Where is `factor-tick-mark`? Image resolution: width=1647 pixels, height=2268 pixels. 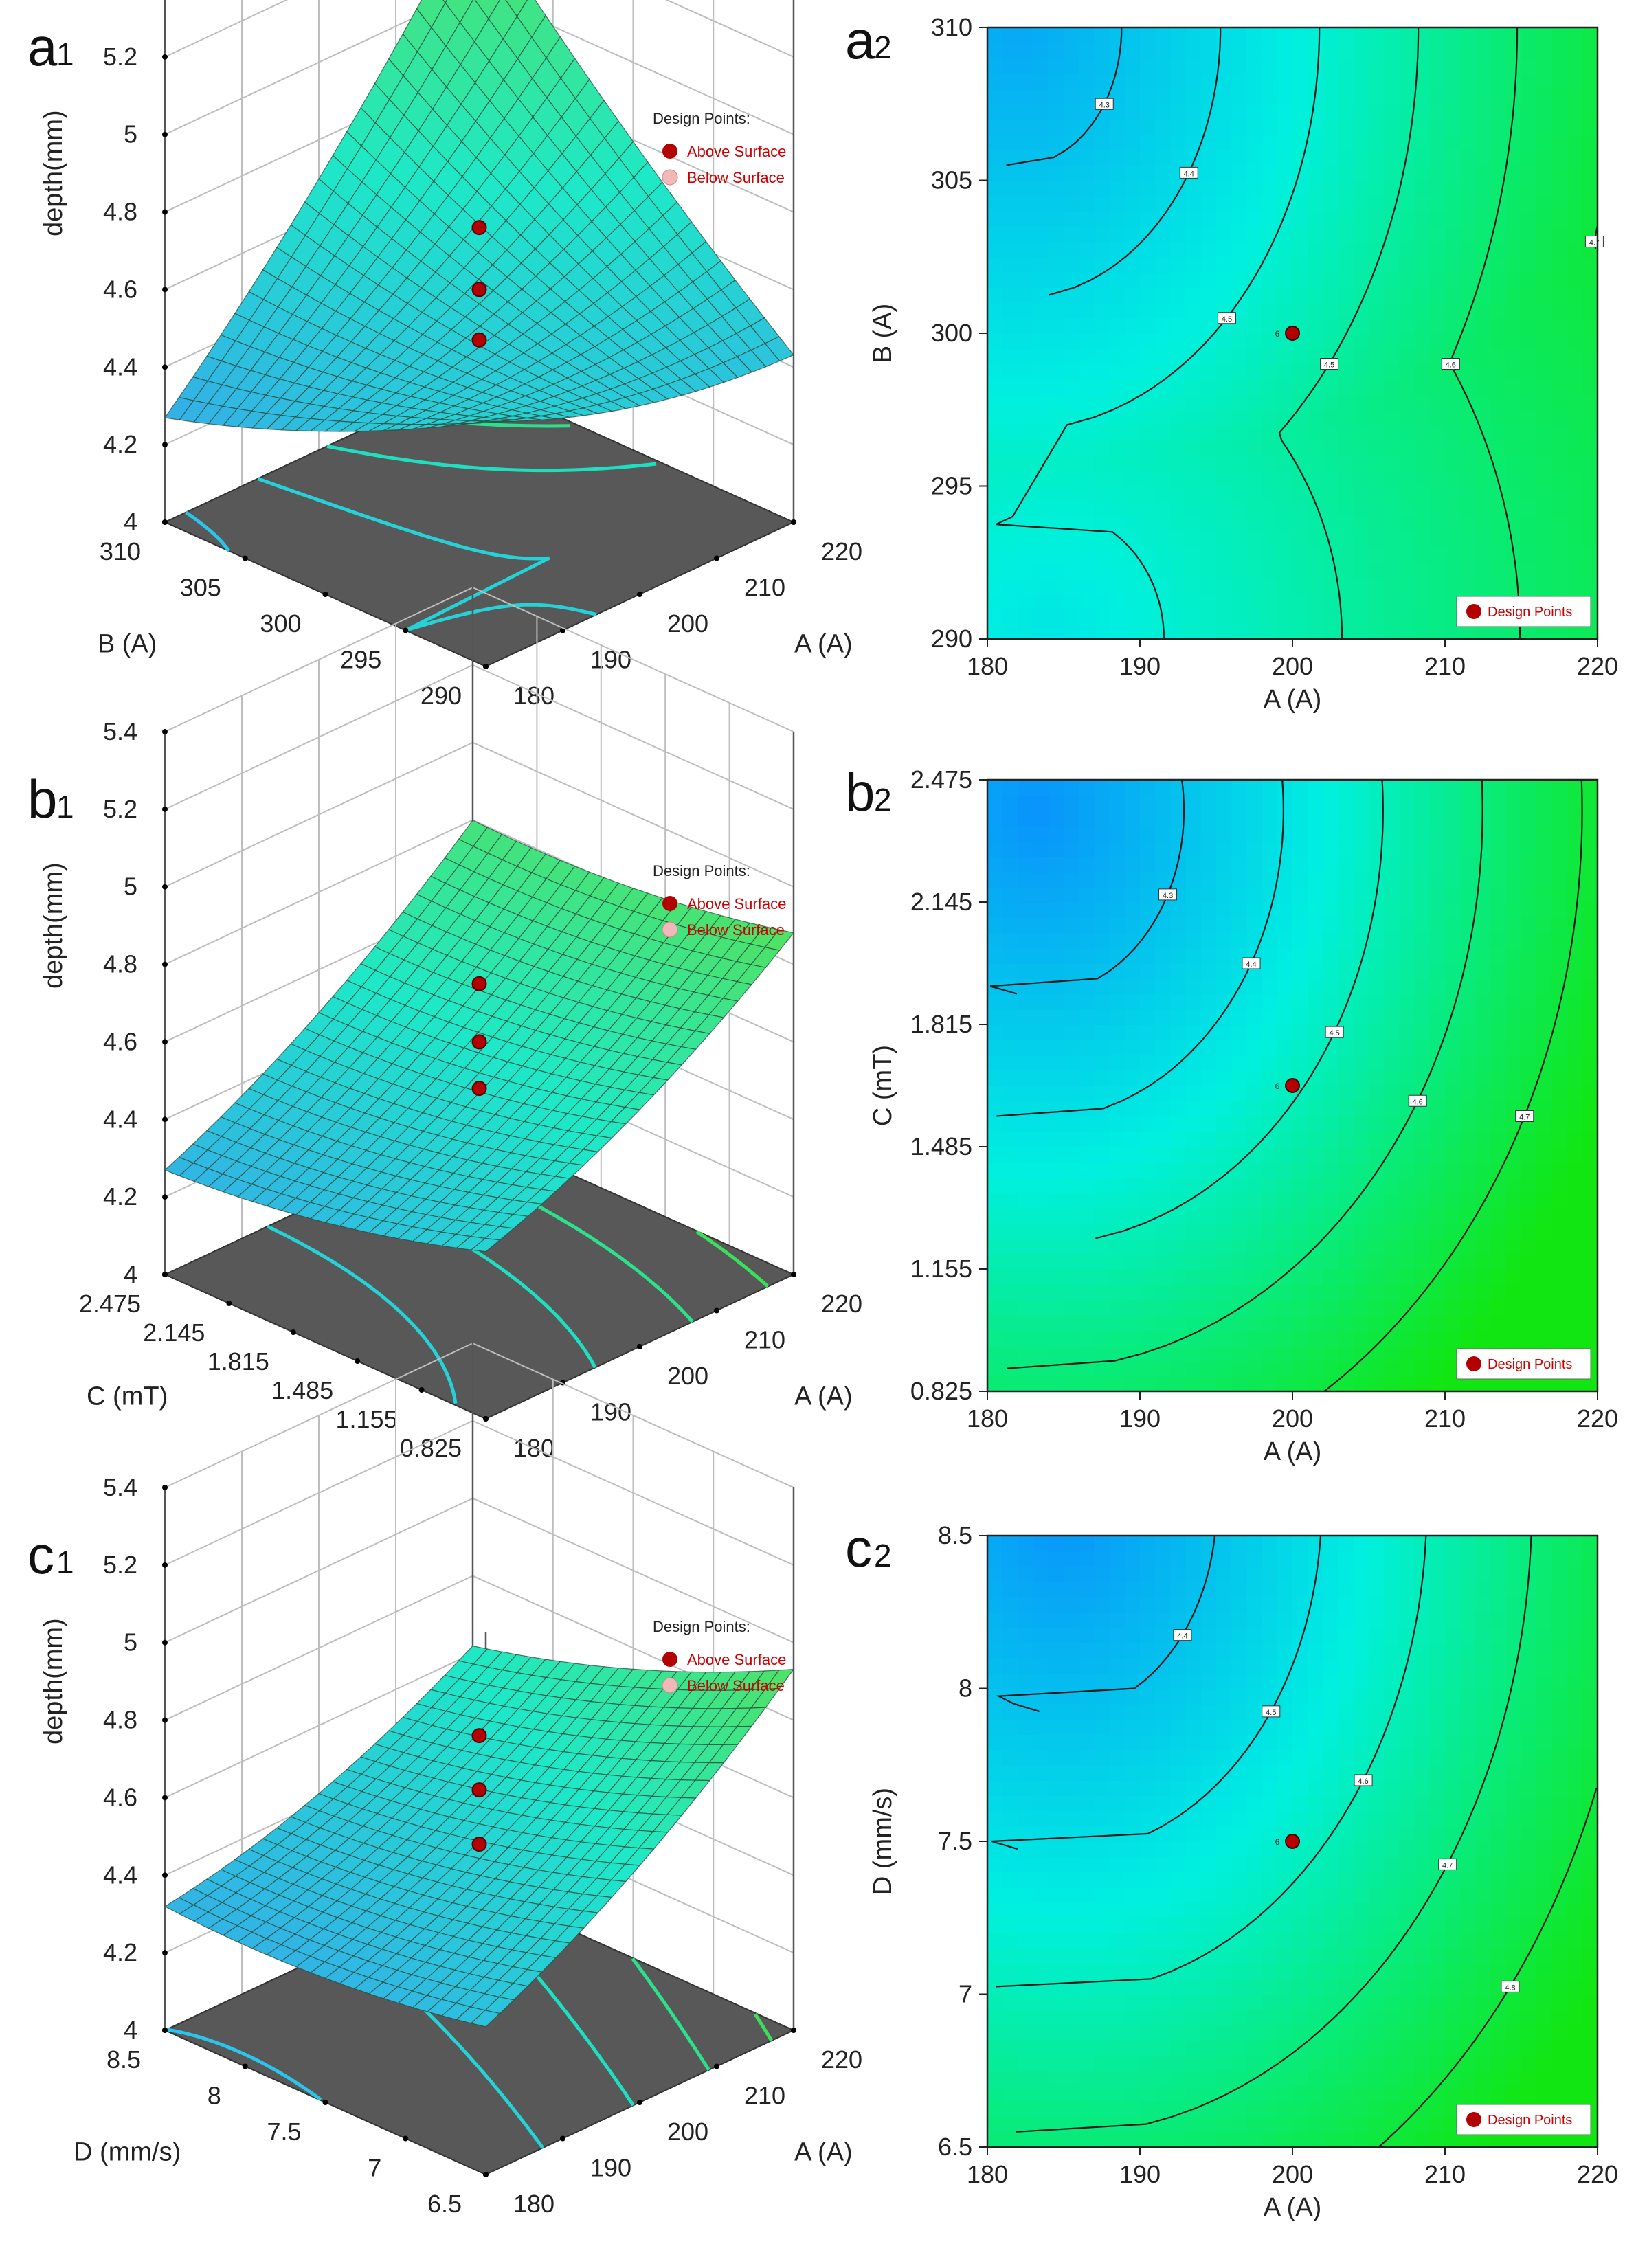
factor-tick-mark is located at coordinates (245, 558).